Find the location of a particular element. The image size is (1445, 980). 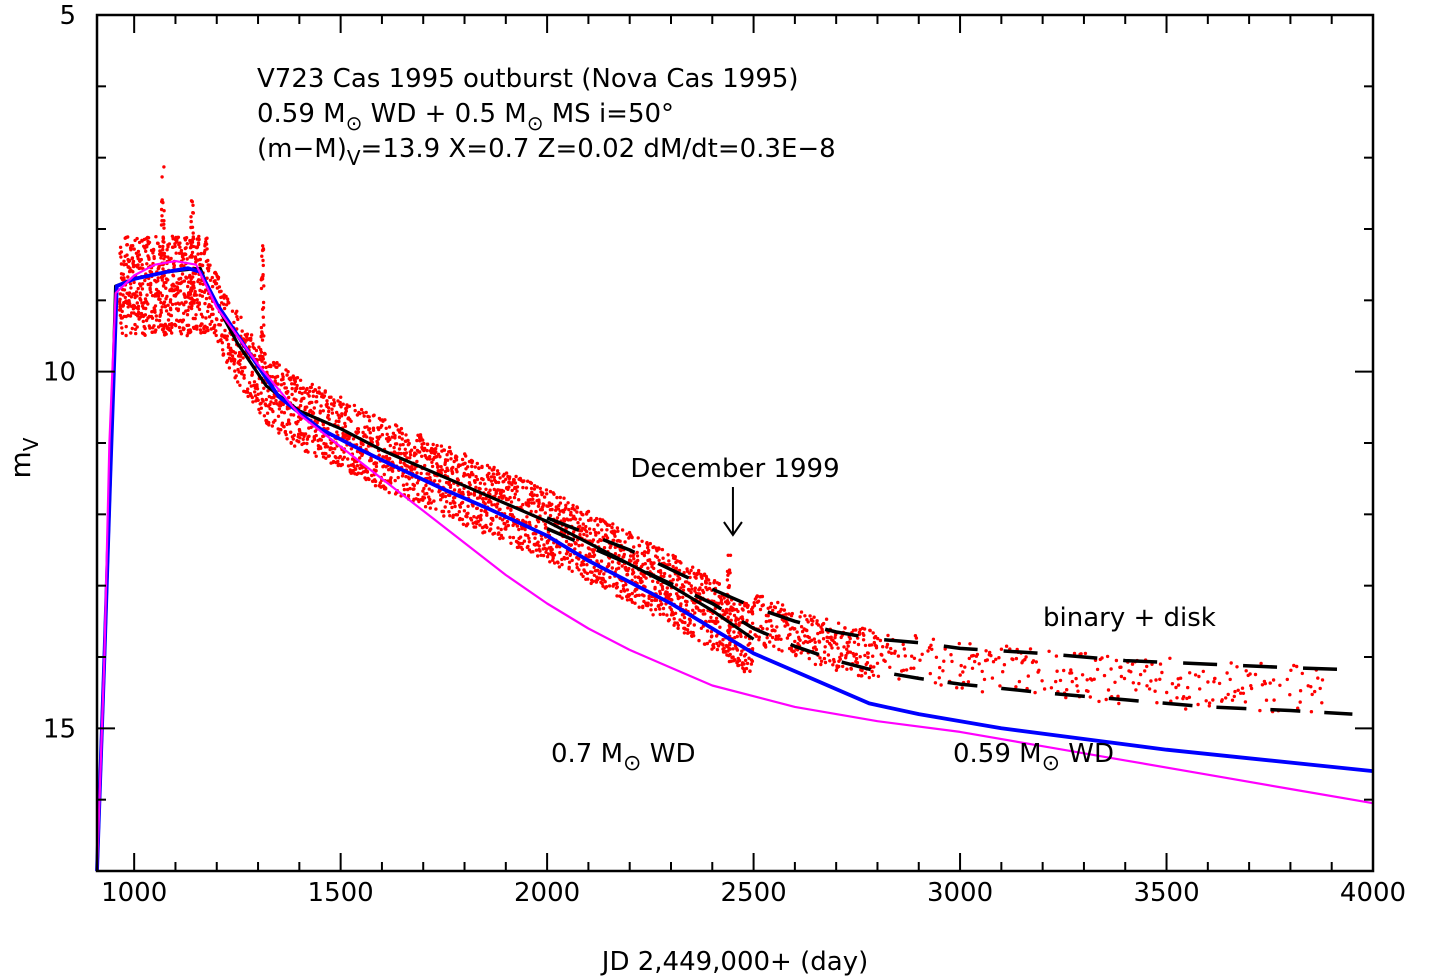

x-tick-label: 4000 is located at coordinates (1373, 893).